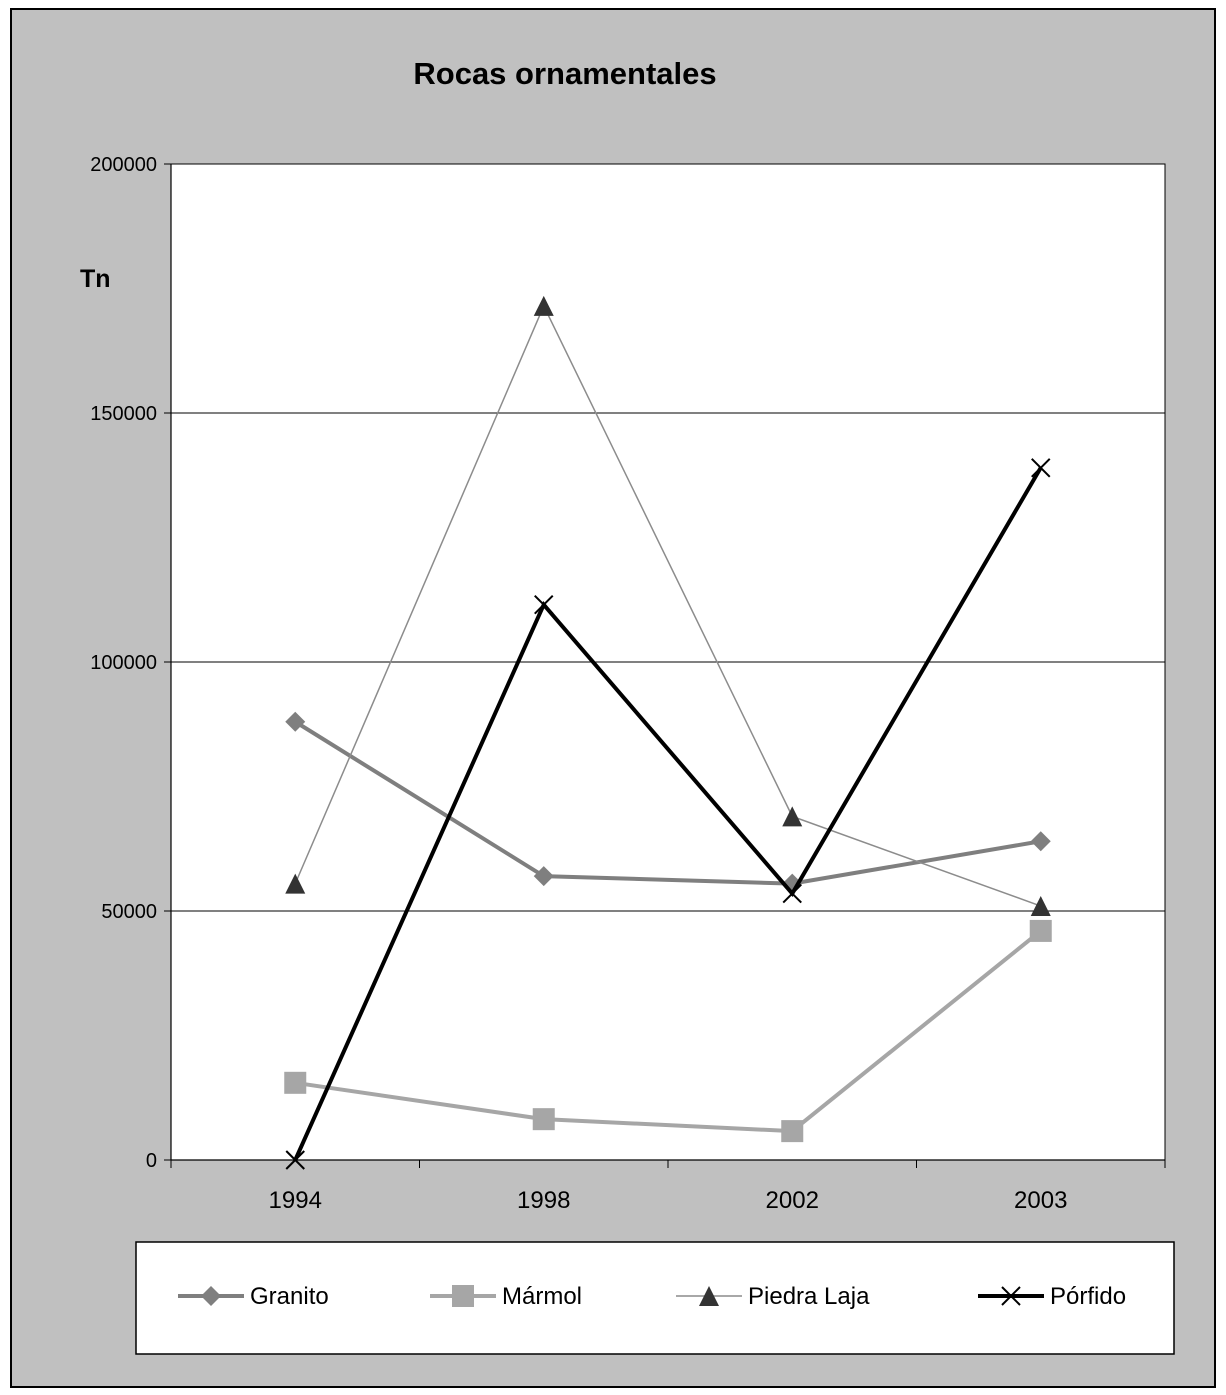 The image size is (1226, 1395). What do you see at coordinates (564, 73) in the screenshot?
I see `chart-title: Rocas ornamentales` at bounding box center [564, 73].